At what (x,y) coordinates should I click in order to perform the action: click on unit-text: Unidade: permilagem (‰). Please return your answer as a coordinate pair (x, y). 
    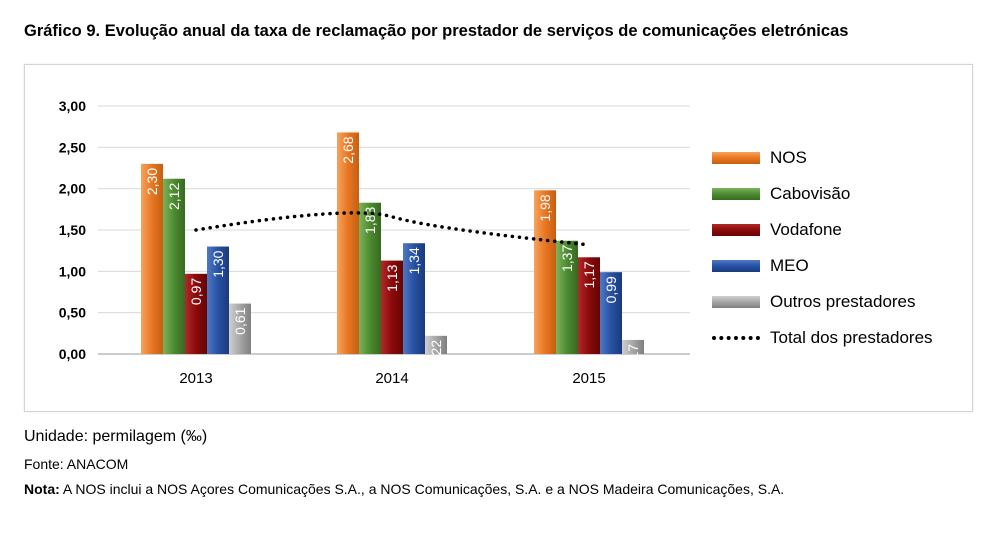
    Looking at the image, I should click on (116, 436).